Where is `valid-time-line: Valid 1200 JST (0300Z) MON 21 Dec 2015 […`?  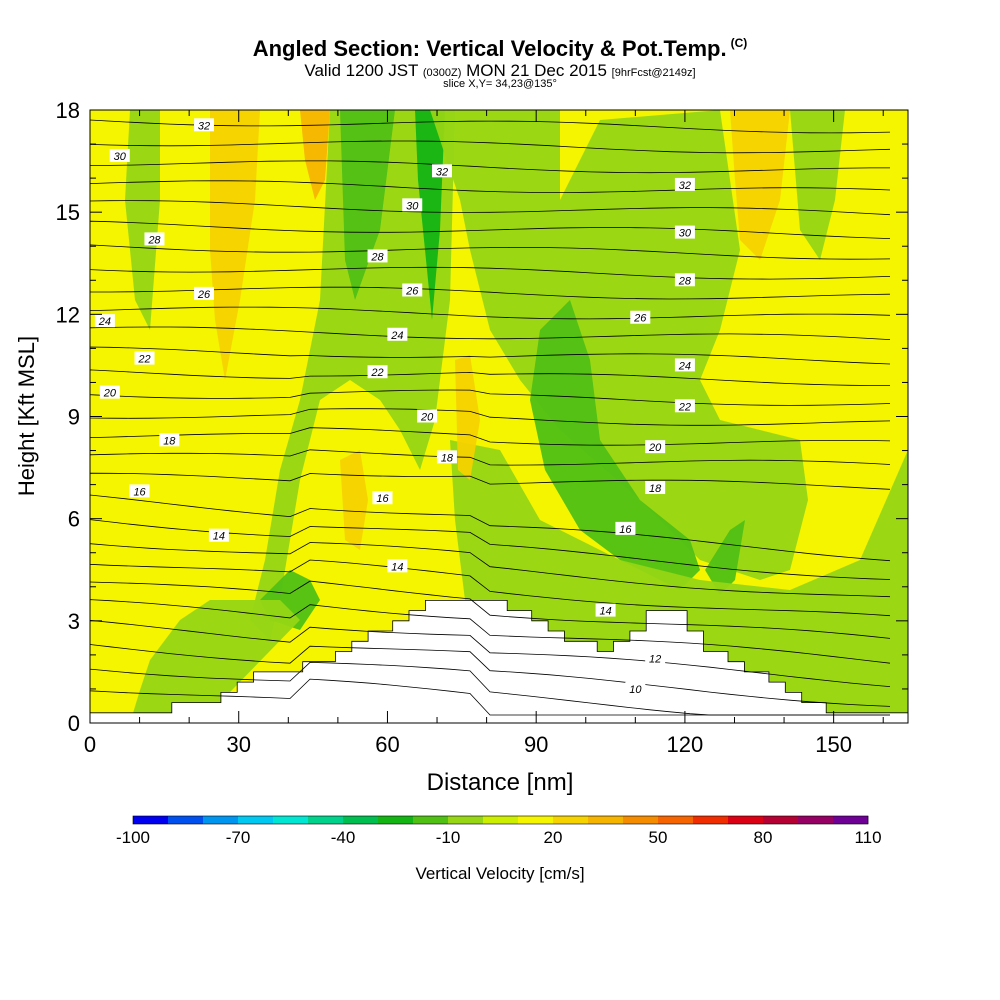
valid-time-line: Valid 1200 JST (0300Z) MON 21 Dec 2015 [… is located at coordinates (500, 71).